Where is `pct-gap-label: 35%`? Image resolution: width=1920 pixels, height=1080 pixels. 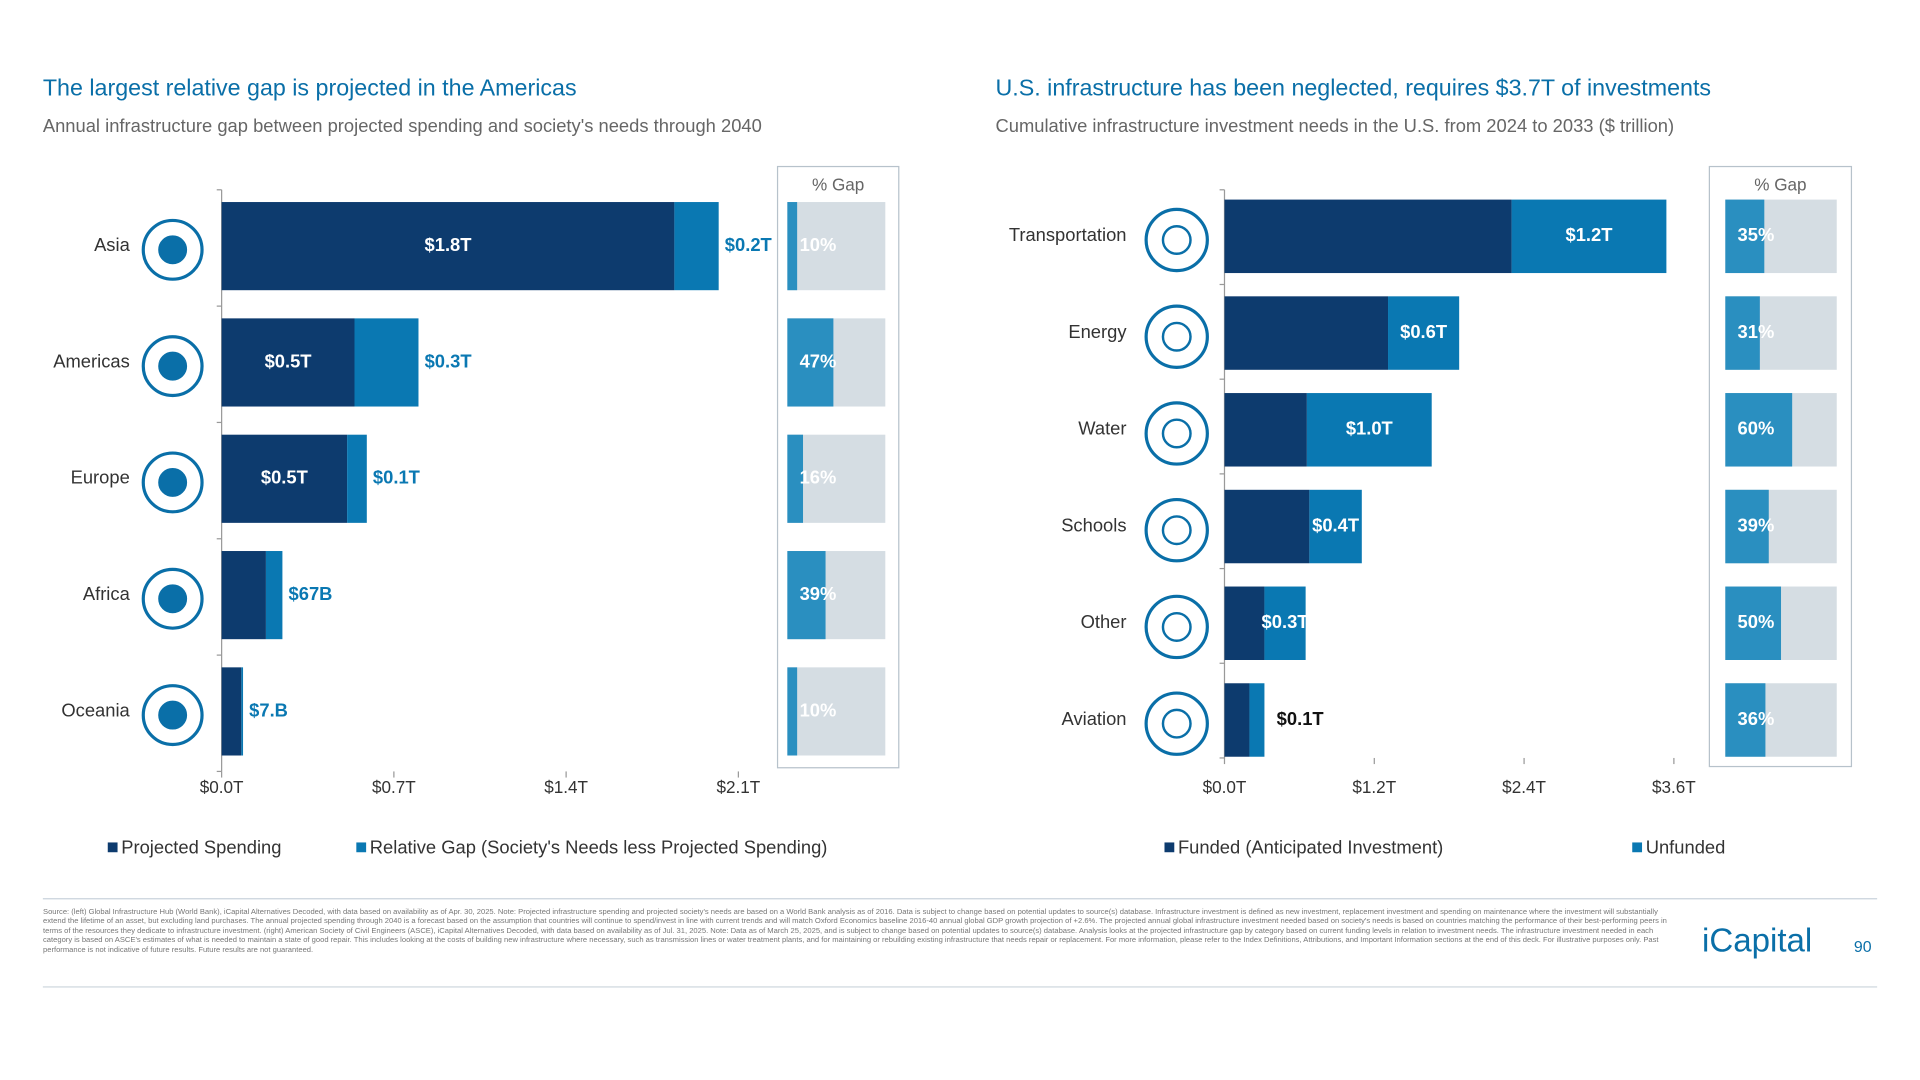
pct-gap-label: 35% is located at coordinates (1756, 234).